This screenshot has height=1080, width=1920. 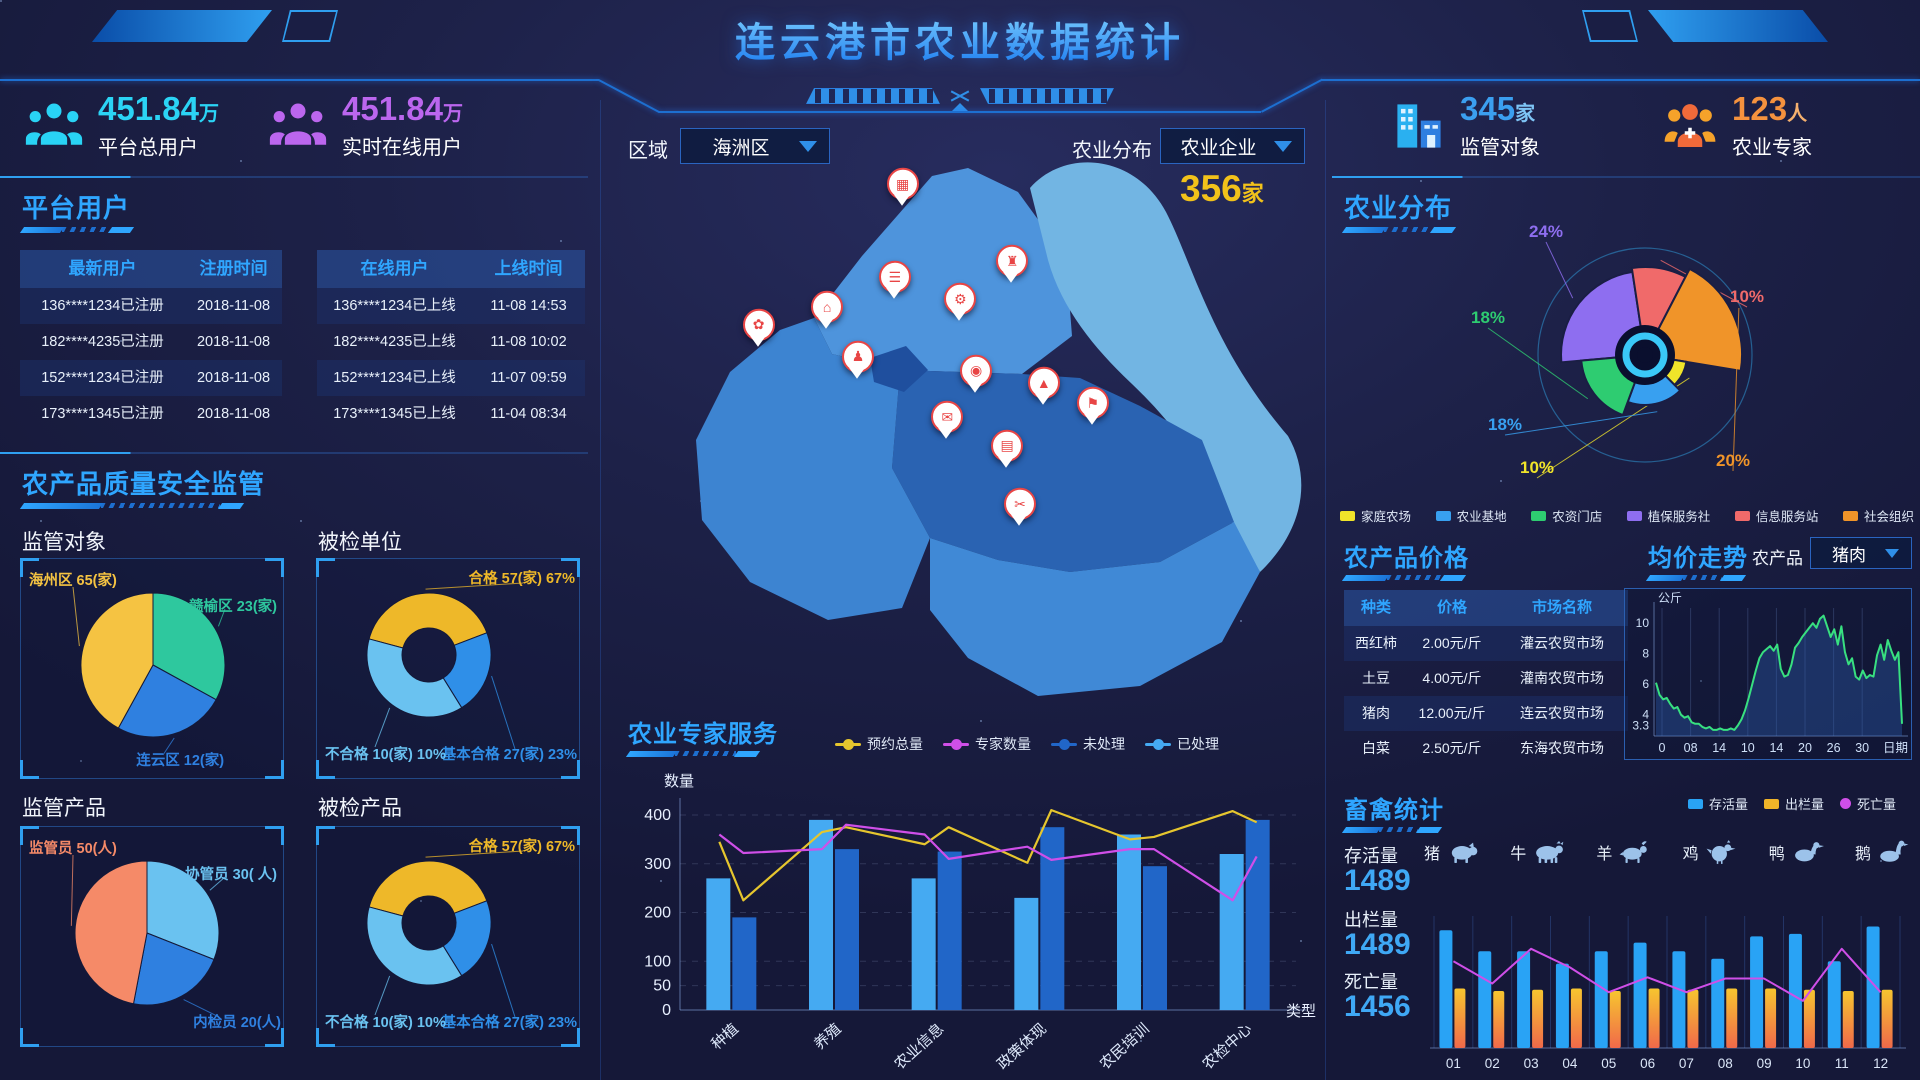 I want to click on legend-item-信息服务站: 信息服务站, so click(x=1776, y=515).